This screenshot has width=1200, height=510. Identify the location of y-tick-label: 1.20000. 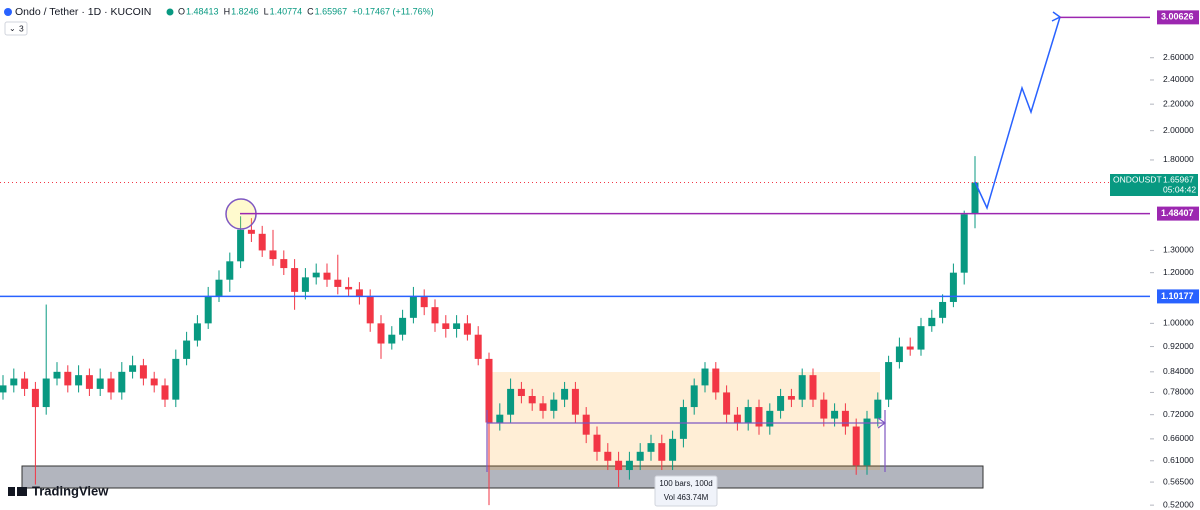
(1178, 272).